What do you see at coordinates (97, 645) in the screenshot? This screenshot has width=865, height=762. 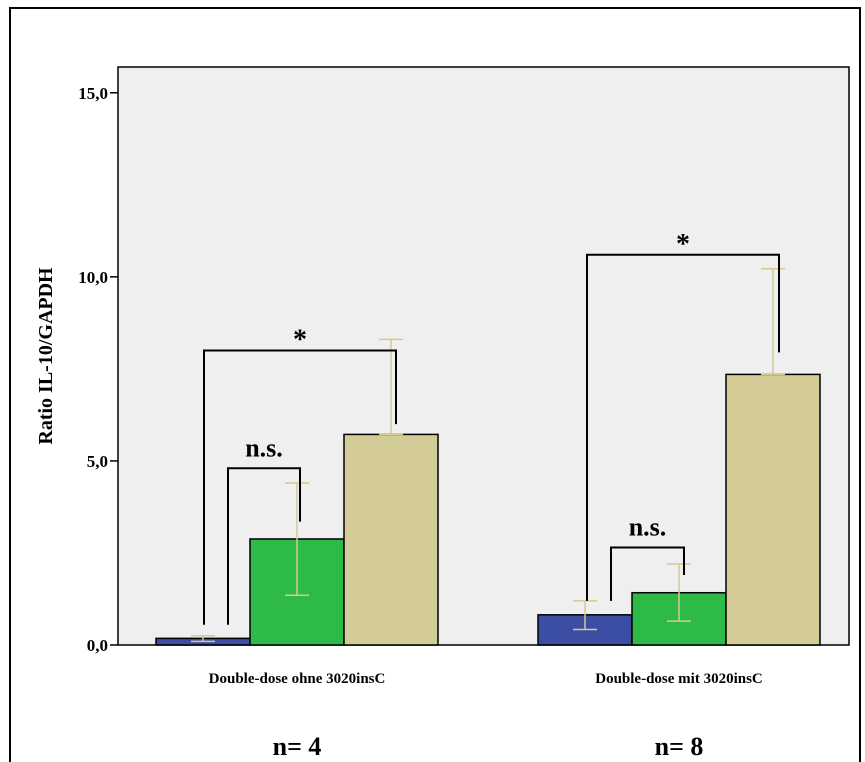 I see `y-tick-label-0: 0,0` at bounding box center [97, 645].